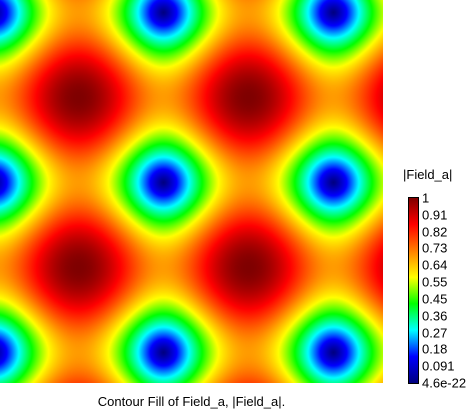 This screenshot has width=471, height=410. What do you see at coordinates (435, 349) in the screenshot?
I see `colorbar-tick-label: 0.18` at bounding box center [435, 349].